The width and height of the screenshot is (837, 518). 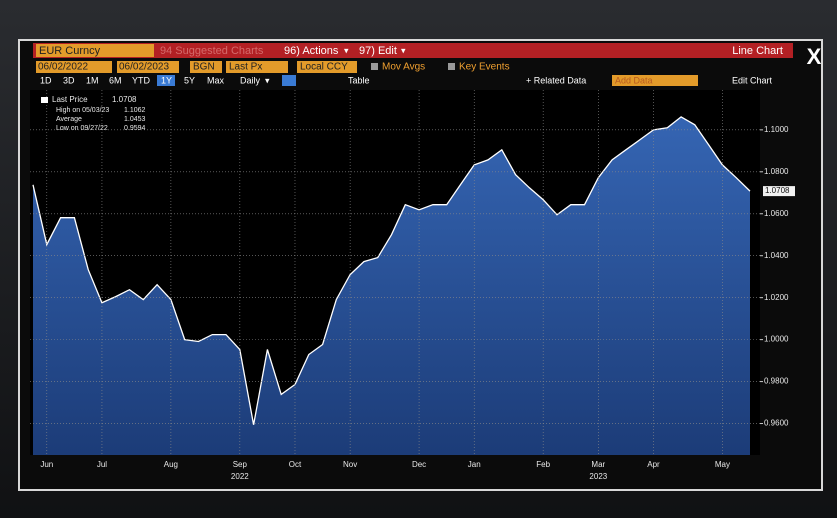 What do you see at coordinates (655, 80) in the screenshot?
I see `add-data-field` at bounding box center [655, 80].